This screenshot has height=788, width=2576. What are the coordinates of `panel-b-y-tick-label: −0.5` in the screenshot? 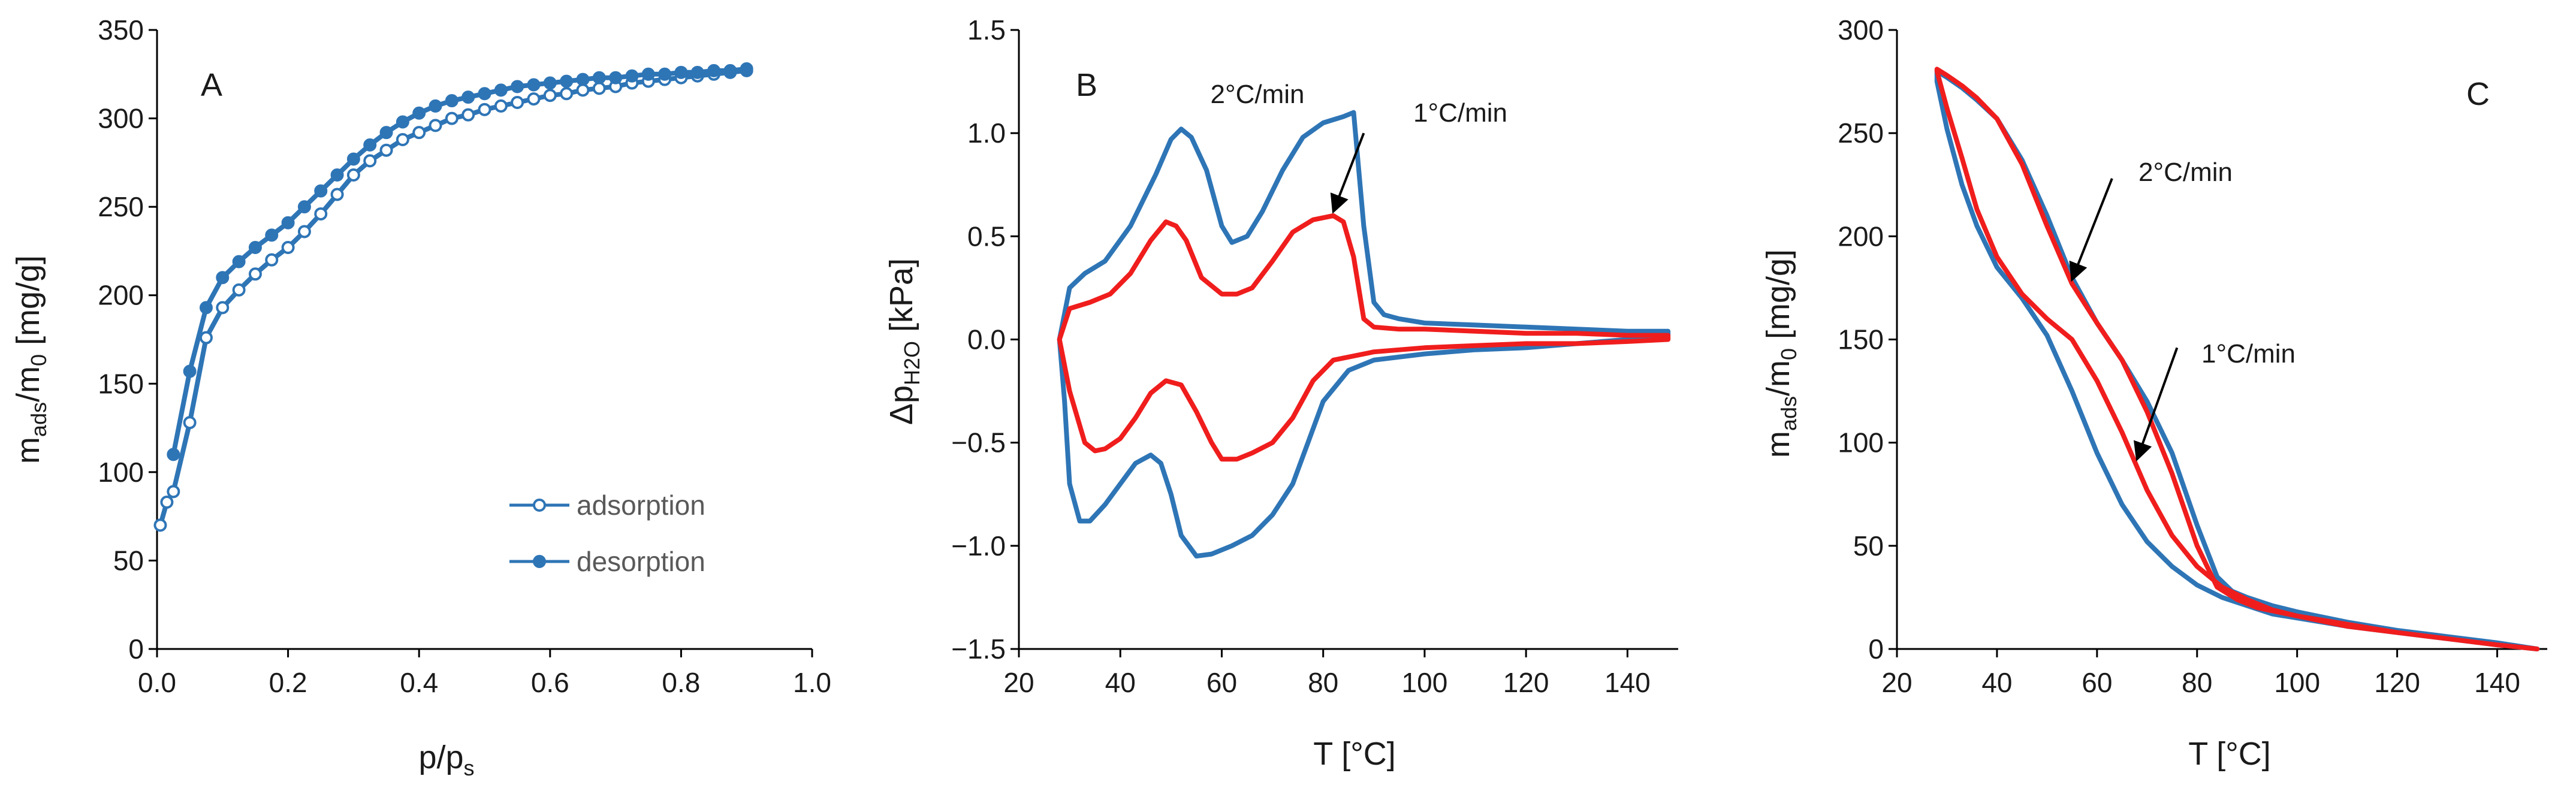 It's located at (978, 442).